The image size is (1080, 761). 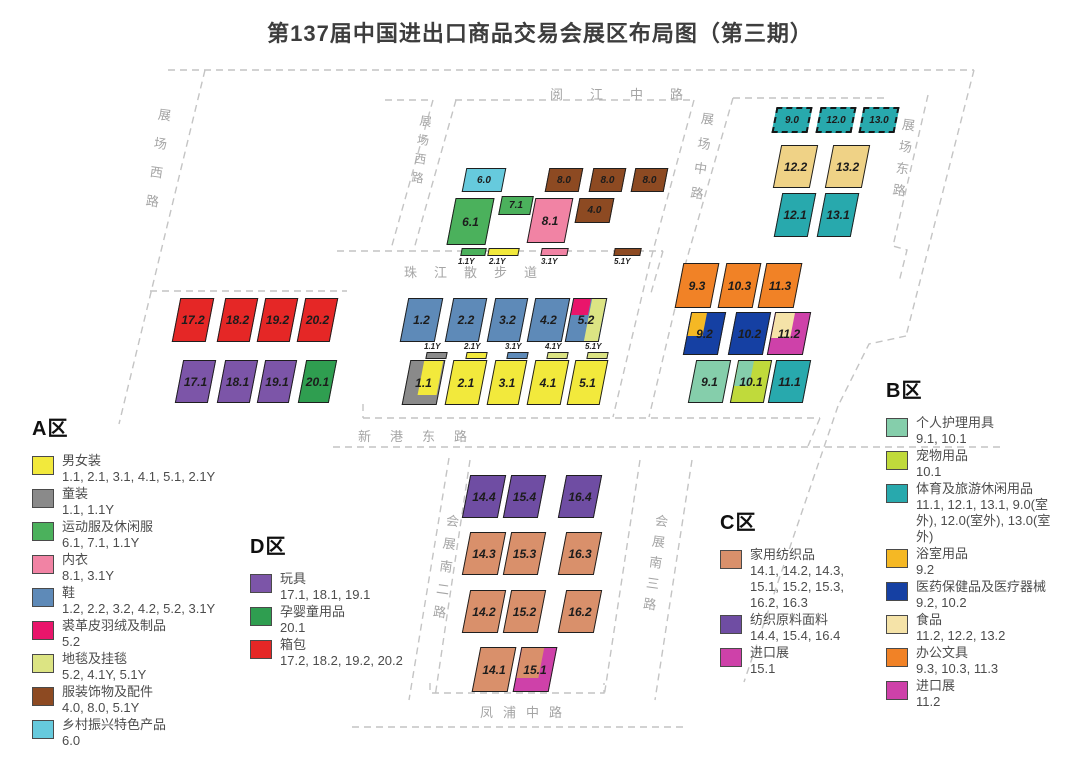 I want to click on annex-label-5-1y-top: 5.1Y, so click(x=622, y=261).